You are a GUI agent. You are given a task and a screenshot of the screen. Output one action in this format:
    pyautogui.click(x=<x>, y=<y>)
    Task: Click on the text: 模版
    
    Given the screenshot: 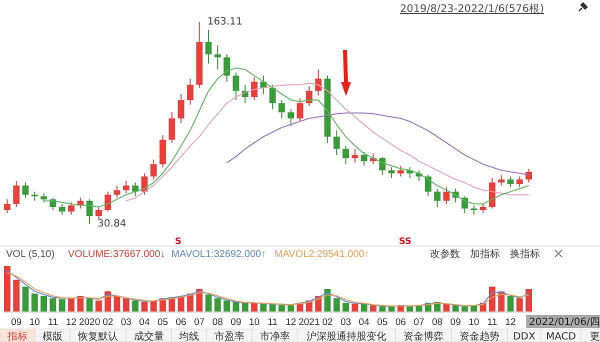 What is the action you would take?
    pyautogui.click(x=52, y=336)
    